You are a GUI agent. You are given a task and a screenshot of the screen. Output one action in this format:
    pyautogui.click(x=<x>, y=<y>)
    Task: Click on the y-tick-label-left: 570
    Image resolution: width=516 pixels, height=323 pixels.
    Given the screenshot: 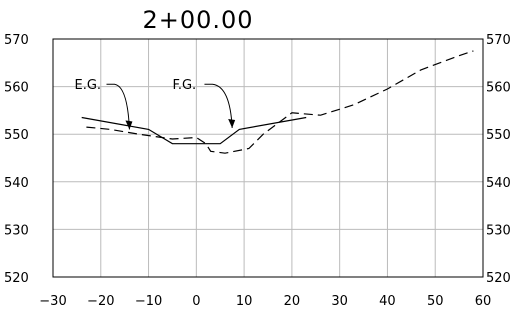 What is the action you would take?
    pyautogui.click(x=16, y=40)
    